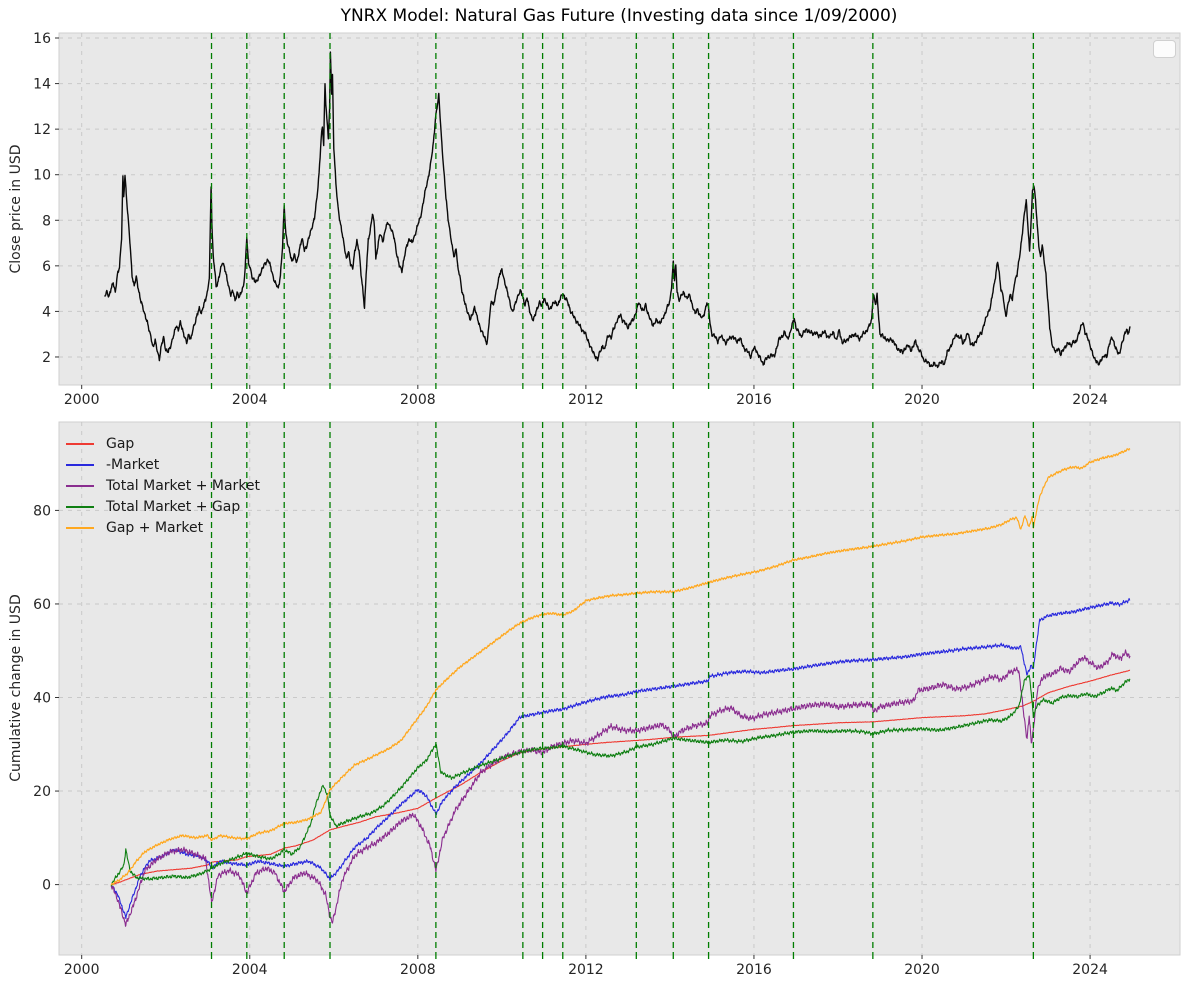 The image size is (1189, 989). Describe the element at coordinates (42, 792) in the screenshot. I see `y-tick-label: 20` at that location.